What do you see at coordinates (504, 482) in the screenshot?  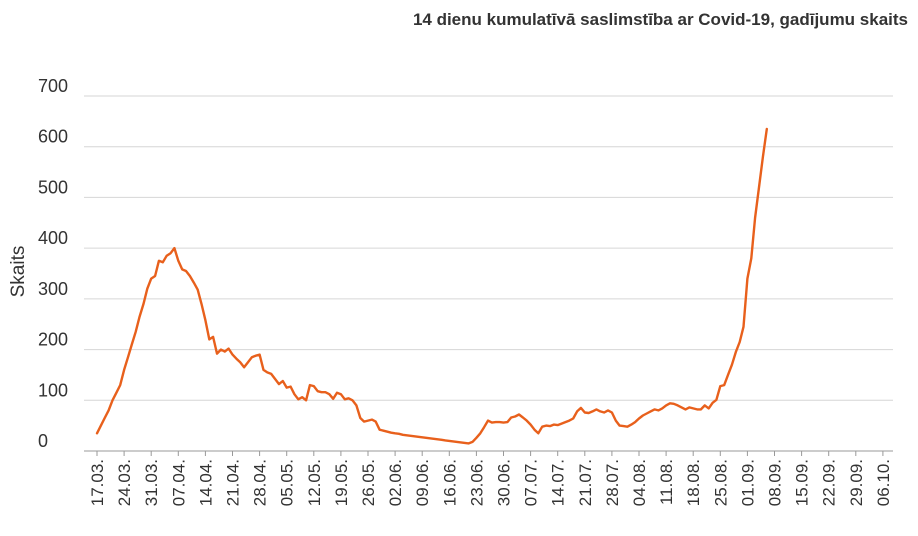 I see `x-tick-label: 30.06.` at bounding box center [504, 482].